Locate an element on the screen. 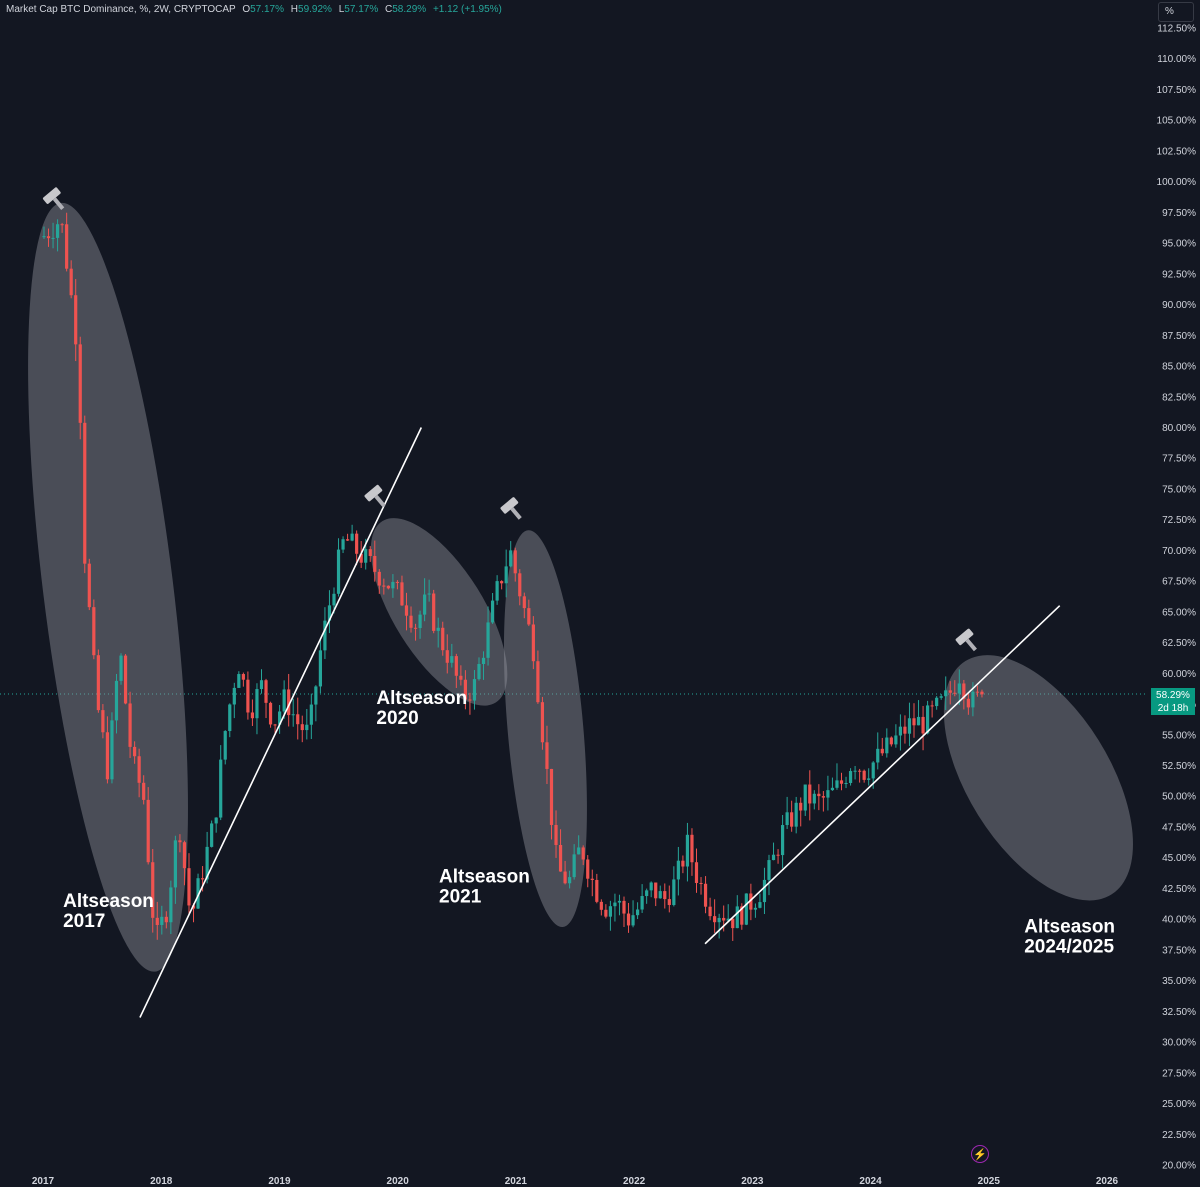 This screenshot has height=1187, width=1200. y-tick-label: 25.00% is located at coordinates (1179, 1104).